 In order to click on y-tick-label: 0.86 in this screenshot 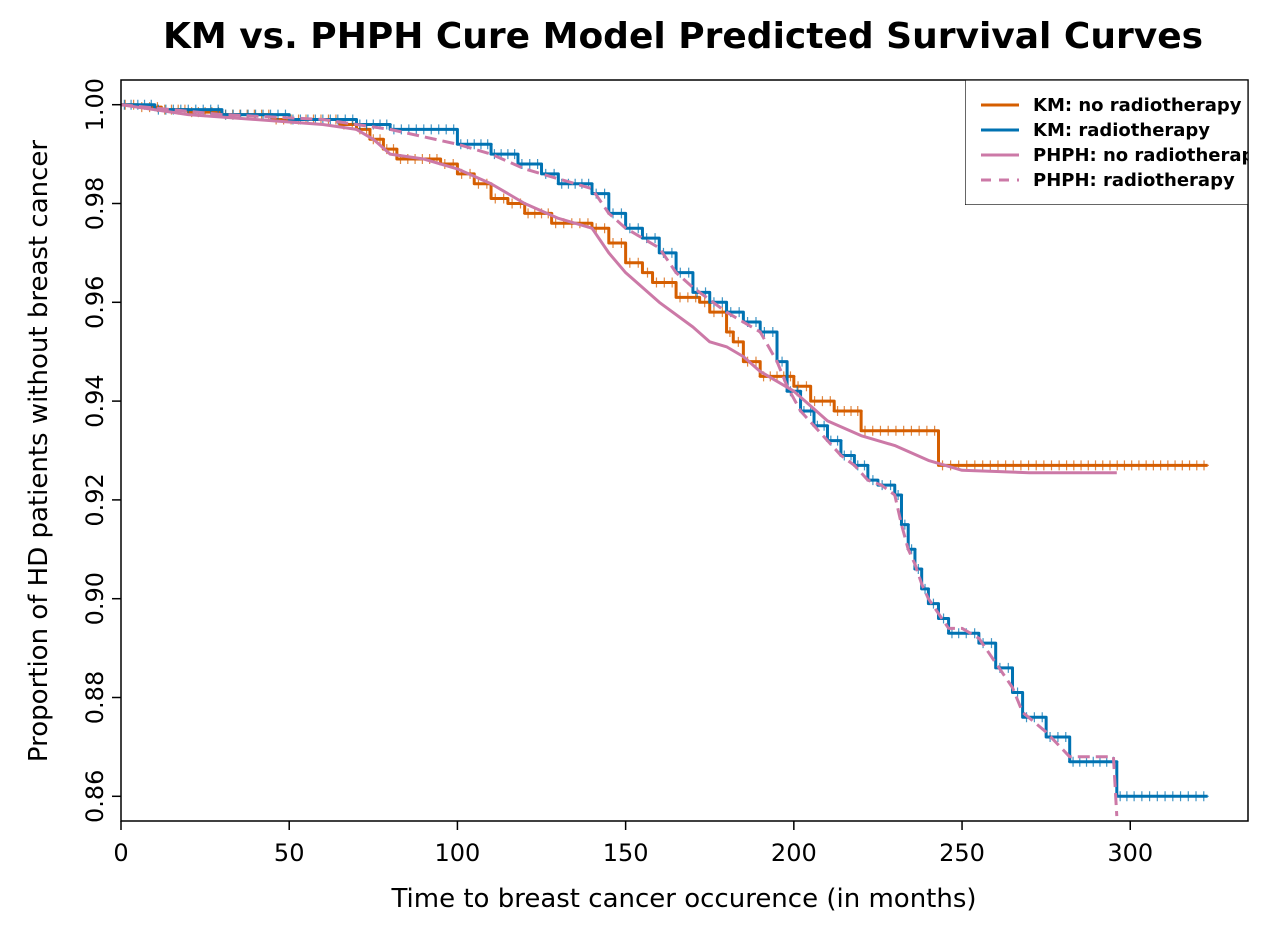, I will do `click(95, 796)`.